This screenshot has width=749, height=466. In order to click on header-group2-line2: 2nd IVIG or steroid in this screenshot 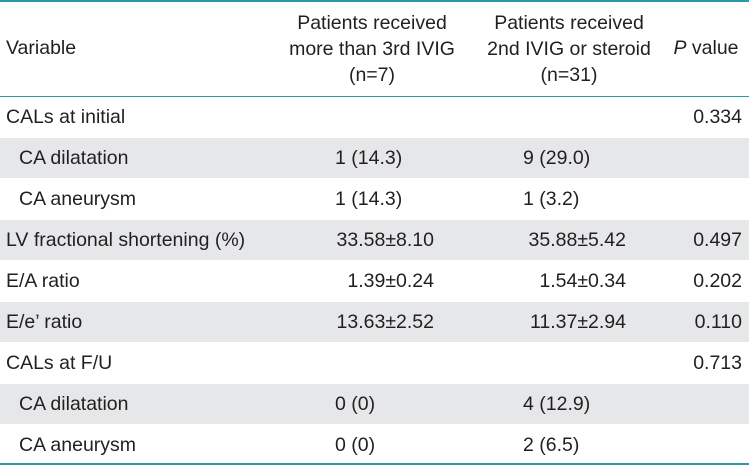, I will do `click(569, 49)`.